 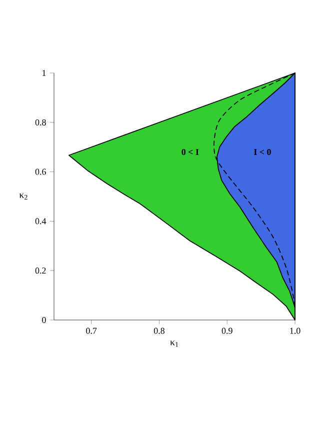 I want to click on y-tick-label: 0.6, so click(x=40, y=171).